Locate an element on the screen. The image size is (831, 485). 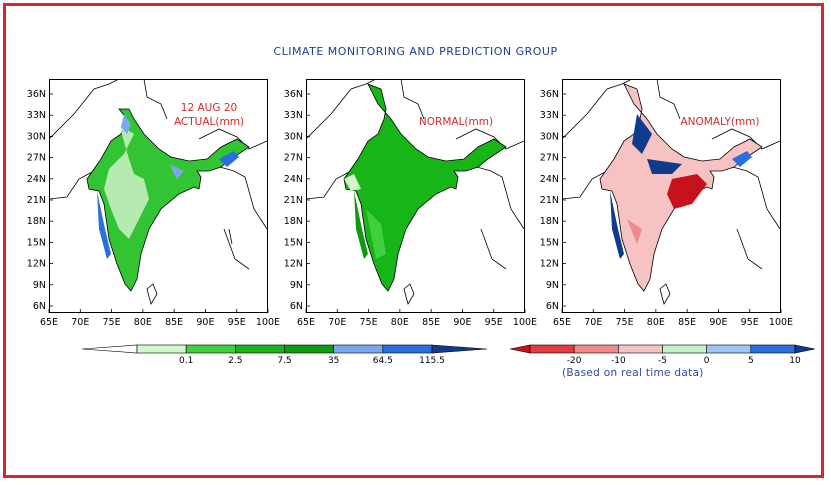
anomaly-rainfall-map: ANOMALY(mm) is located at coordinates (671, 196).